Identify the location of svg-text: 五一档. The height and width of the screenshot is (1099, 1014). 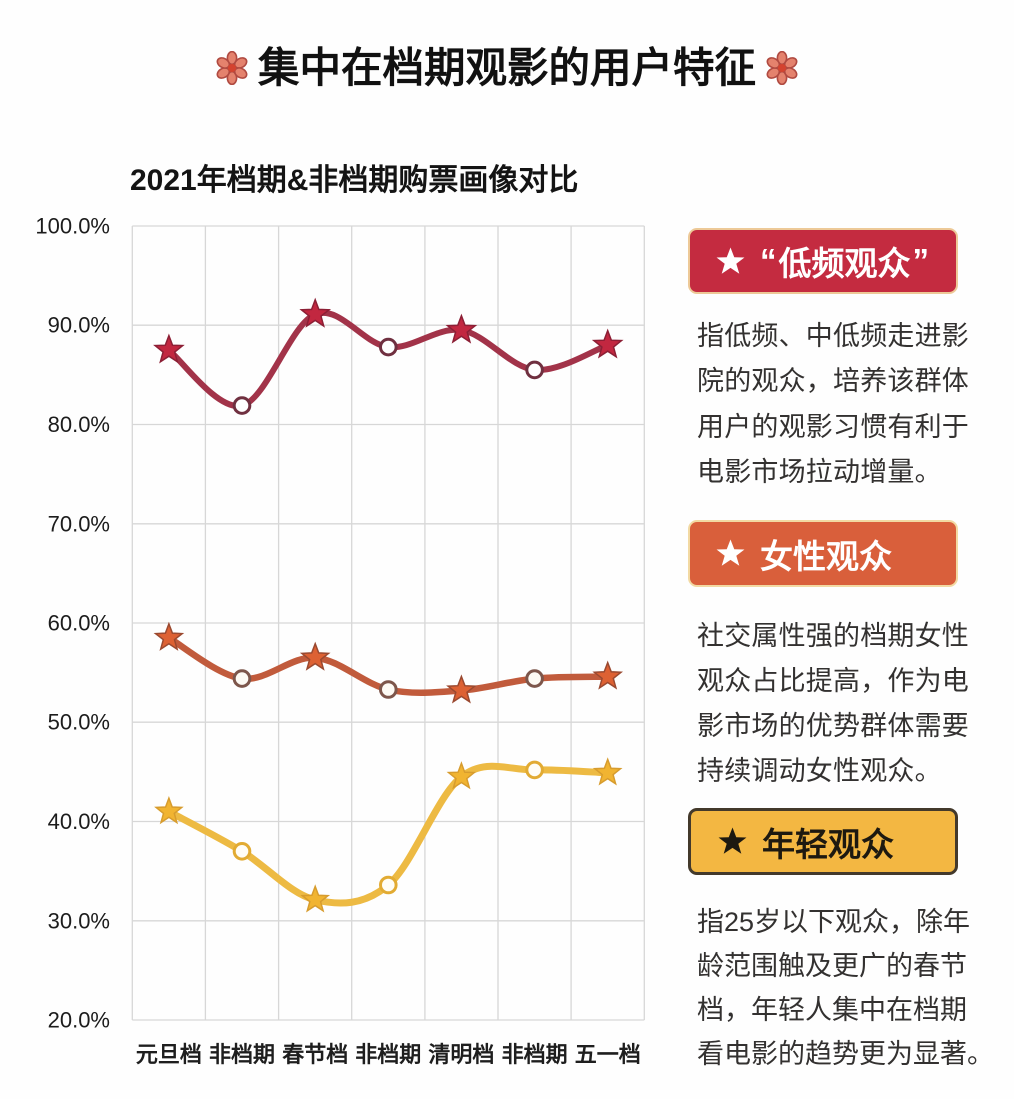
(608, 1054).